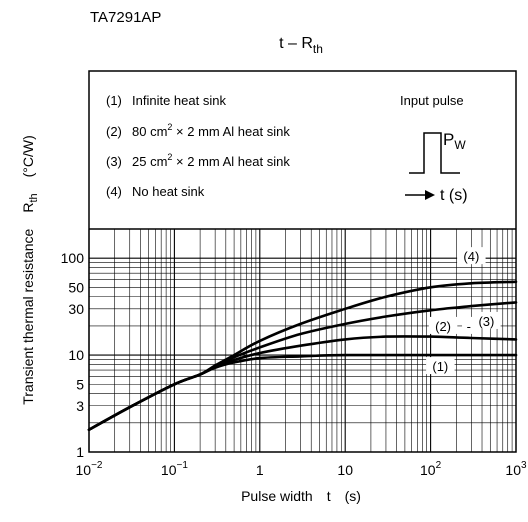  What do you see at coordinates (428, 470) in the screenshot?
I see `x-tick-base-4: 10` at bounding box center [428, 470].